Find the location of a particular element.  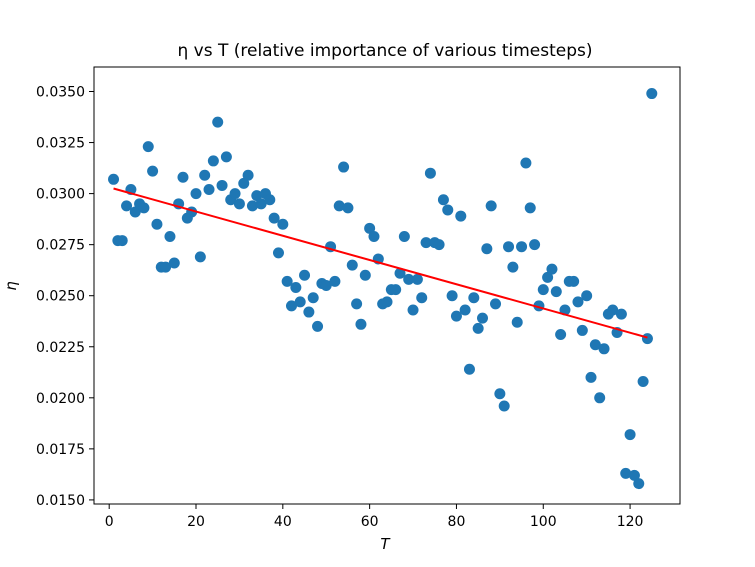

x-tick-label: 120 is located at coordinates (630, 522).